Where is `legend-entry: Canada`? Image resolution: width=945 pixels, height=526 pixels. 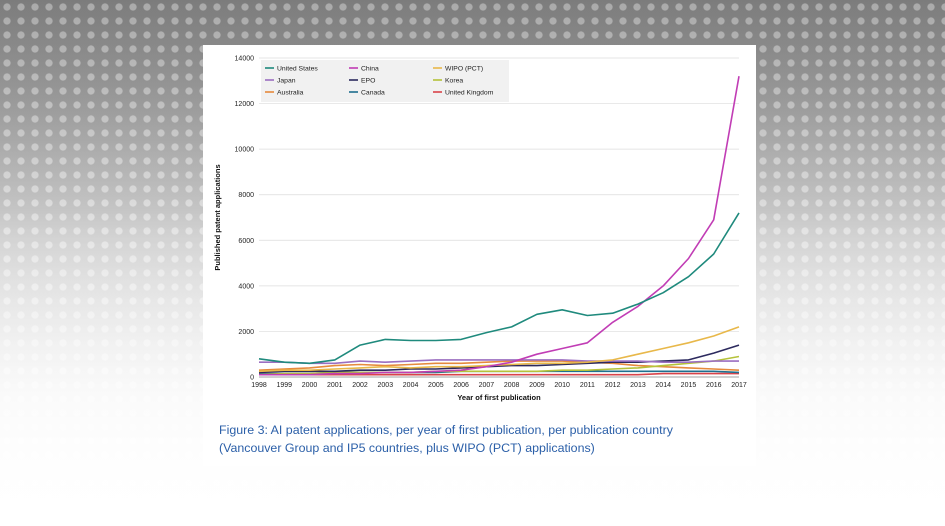 legend-entry: Canada is located at coordinates (373, 92).